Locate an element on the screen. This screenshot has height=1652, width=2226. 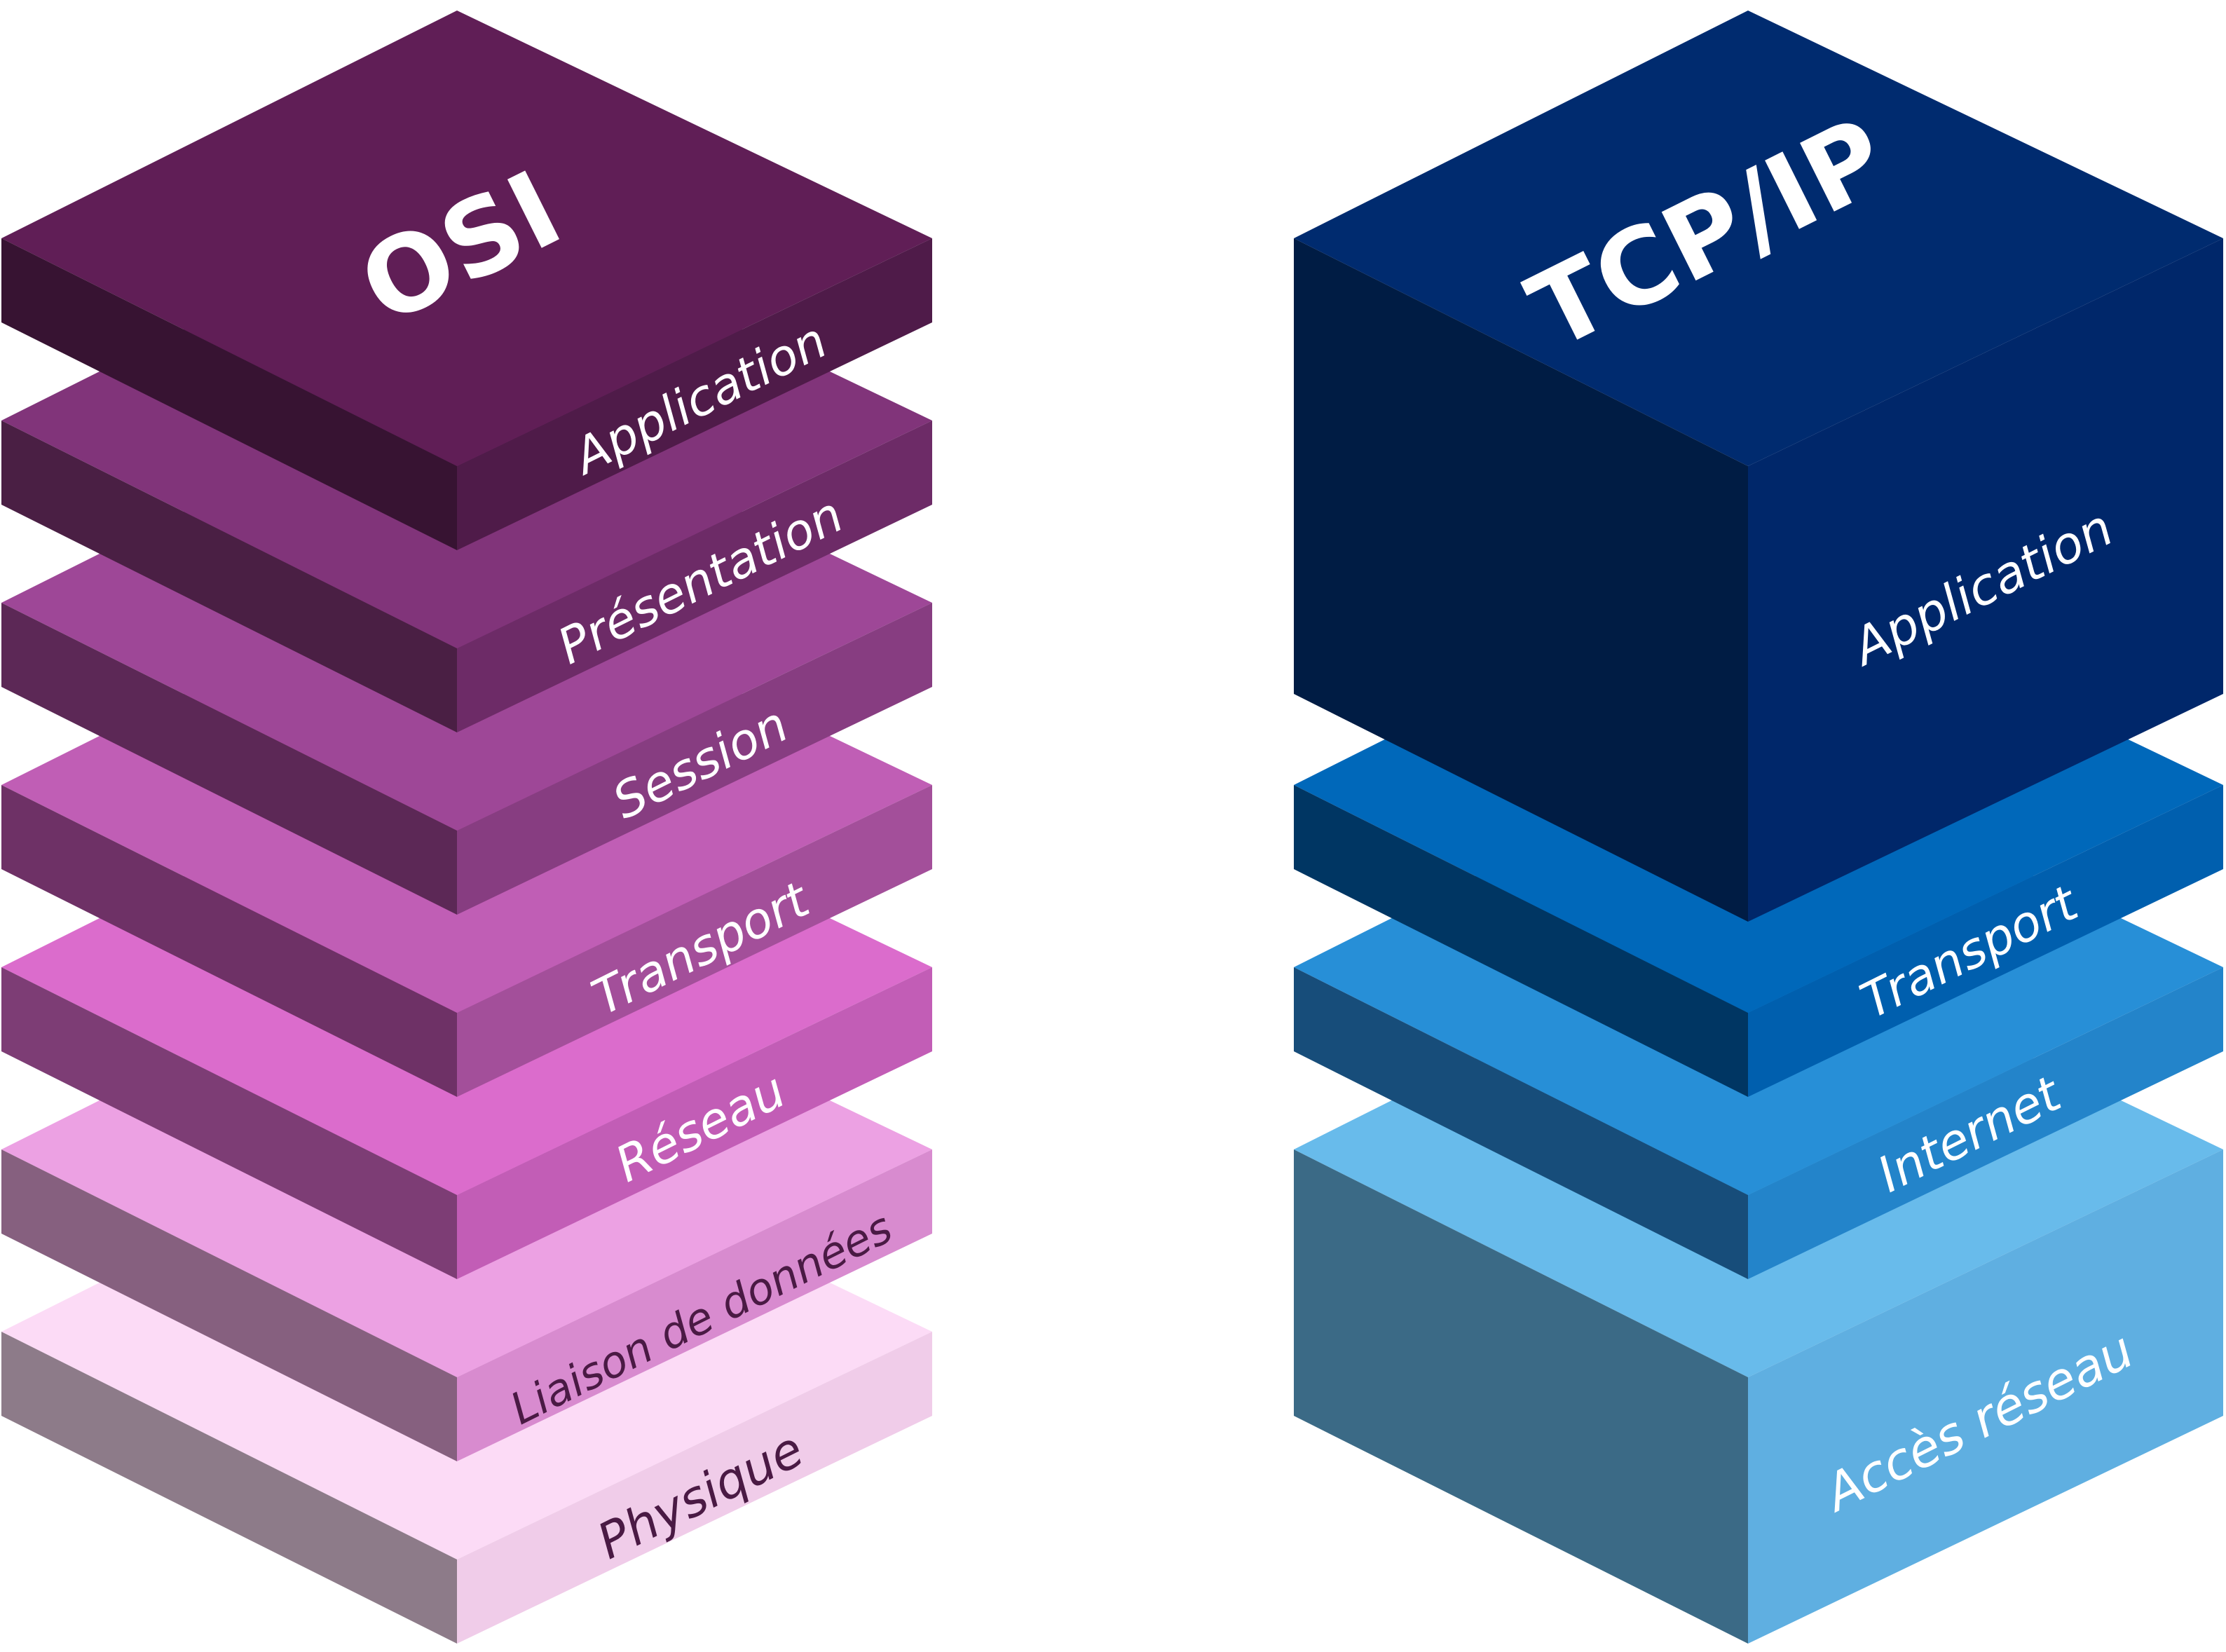
tcpip-top-face is located at coordinates (1758, 239).